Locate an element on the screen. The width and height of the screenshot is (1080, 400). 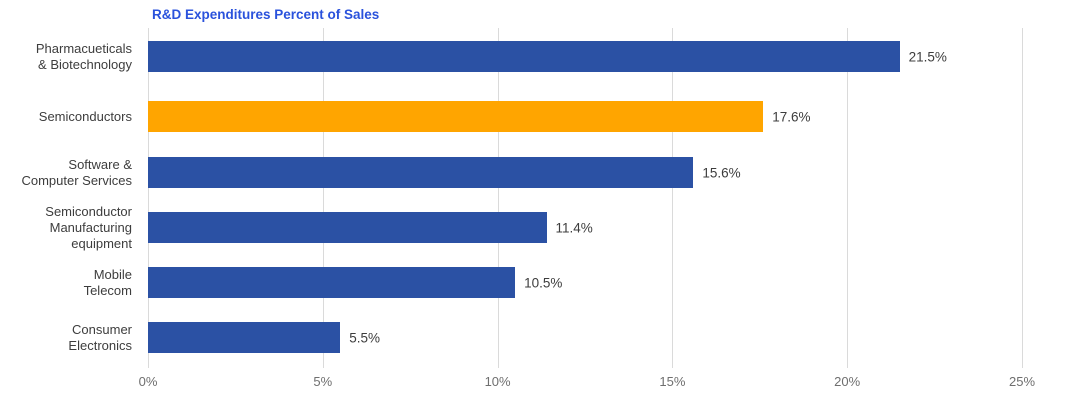
value-label: 17.6% is located at coordinates (791, 116).